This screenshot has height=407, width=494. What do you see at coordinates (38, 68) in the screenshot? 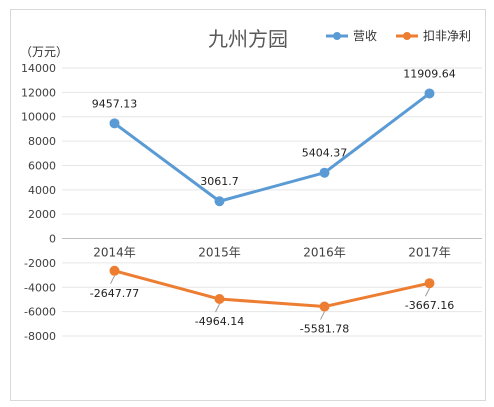
I see `y-tick-label: 14000` at bounding box center [38, 68].